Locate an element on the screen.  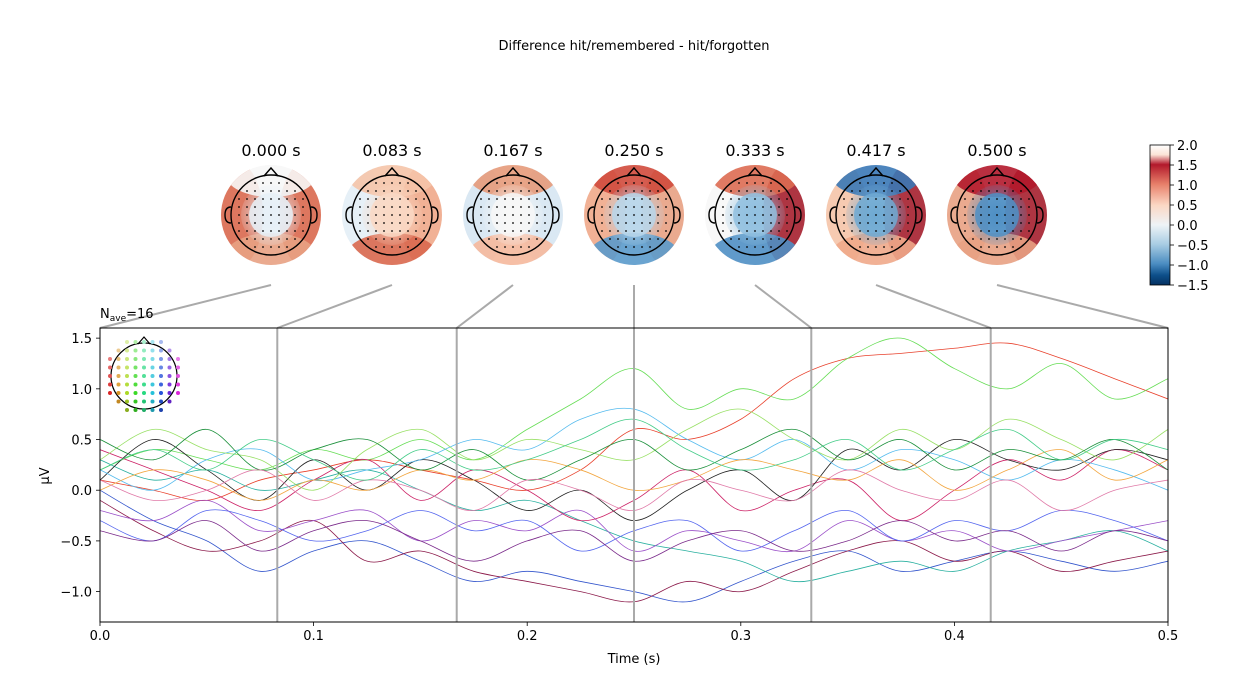
channel-trace is located at coordinates (634, 480).